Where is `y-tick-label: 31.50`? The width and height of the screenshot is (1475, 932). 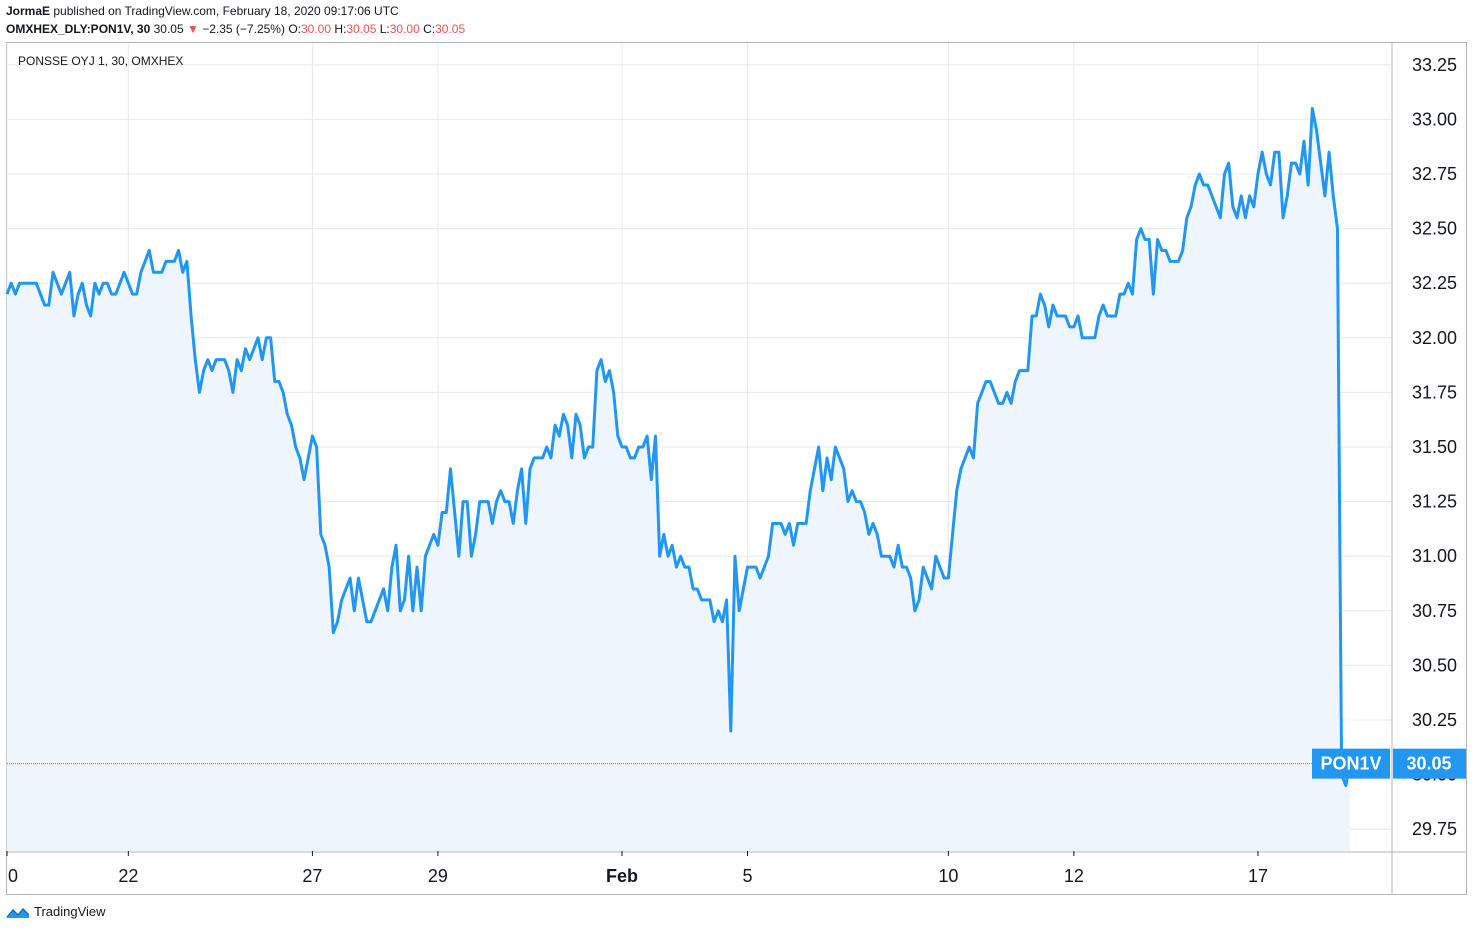
y-tick-label: 31.50 is located at coordinates (1434, 447).